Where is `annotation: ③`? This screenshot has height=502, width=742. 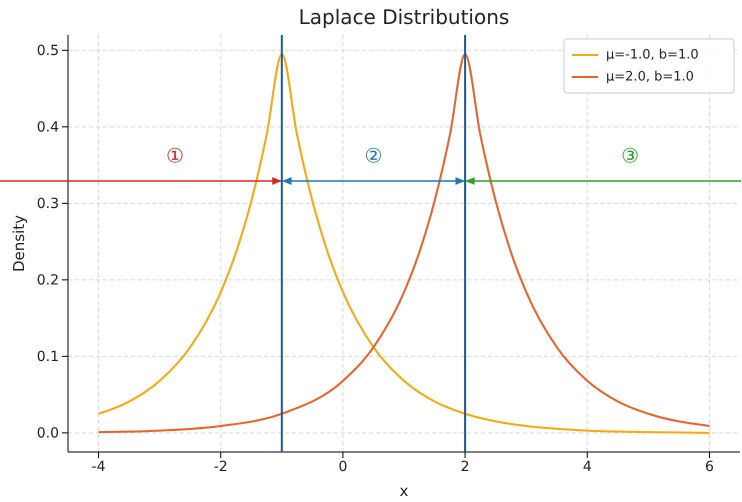
annotation: ③ is located at coordinates (630, 155).